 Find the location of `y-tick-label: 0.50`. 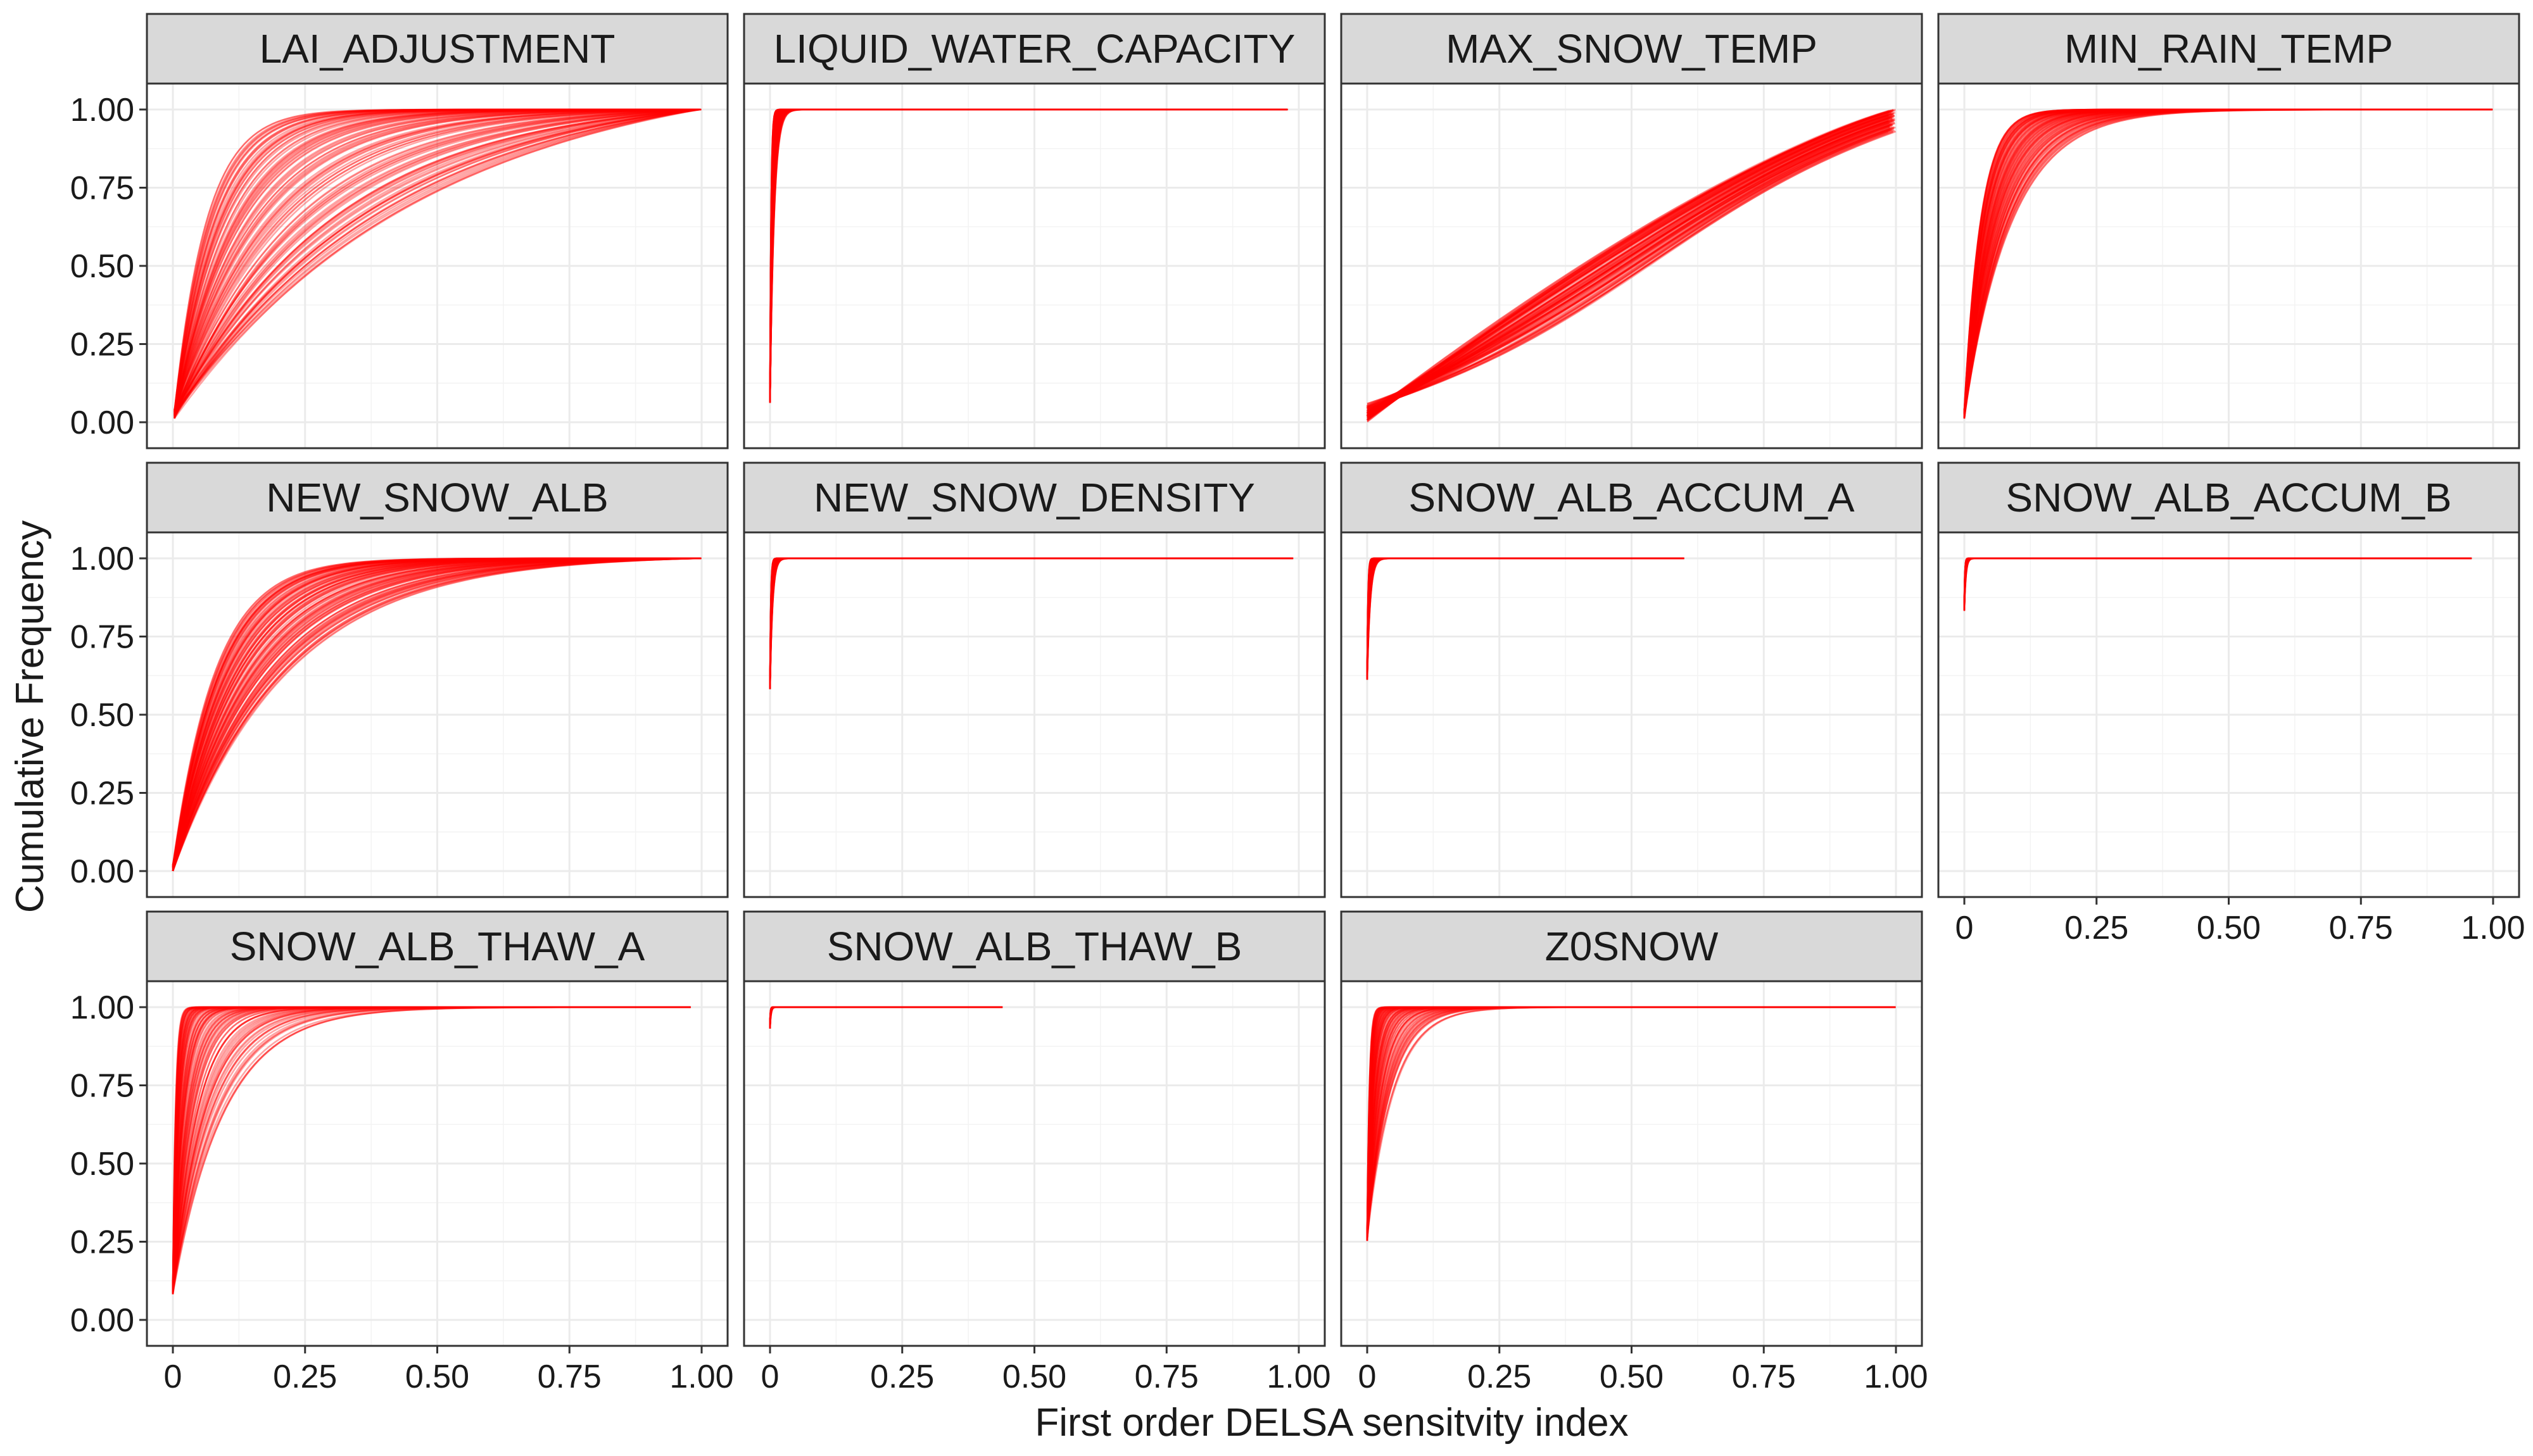

y-tick-label: 0.50 is located at coordinates (102, 1164).